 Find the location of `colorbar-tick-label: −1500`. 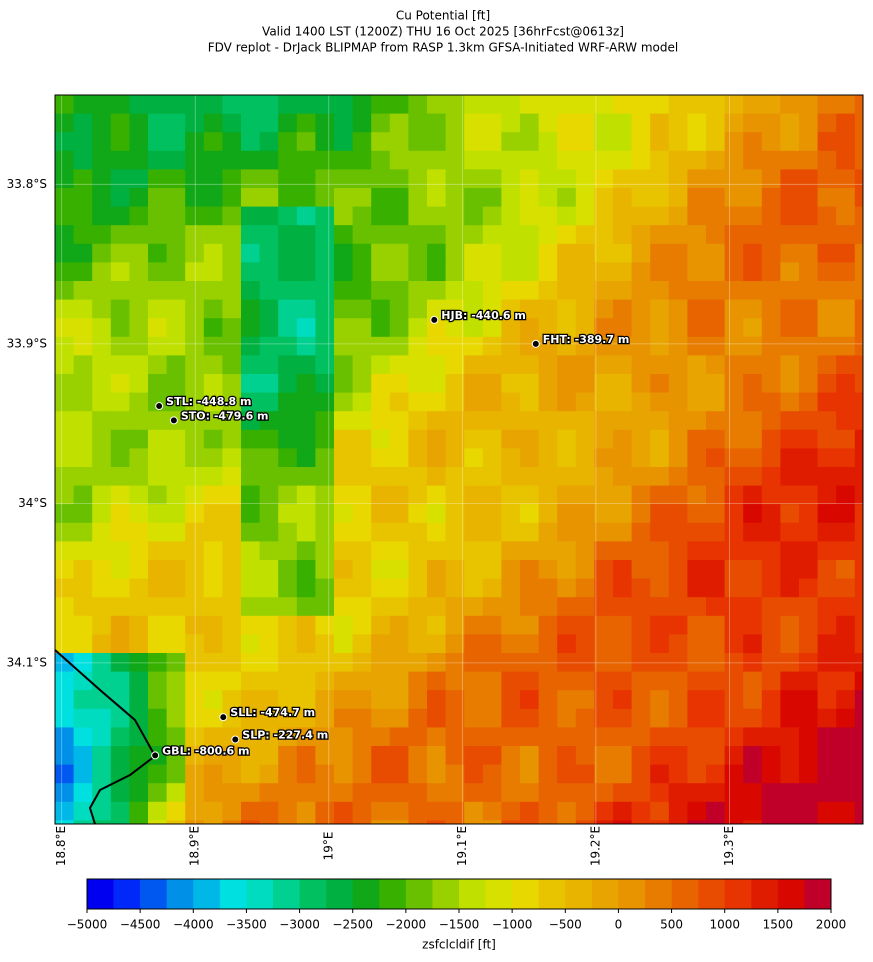

colorbar-tick-label: −1500 is located at coordinates (459, 925).